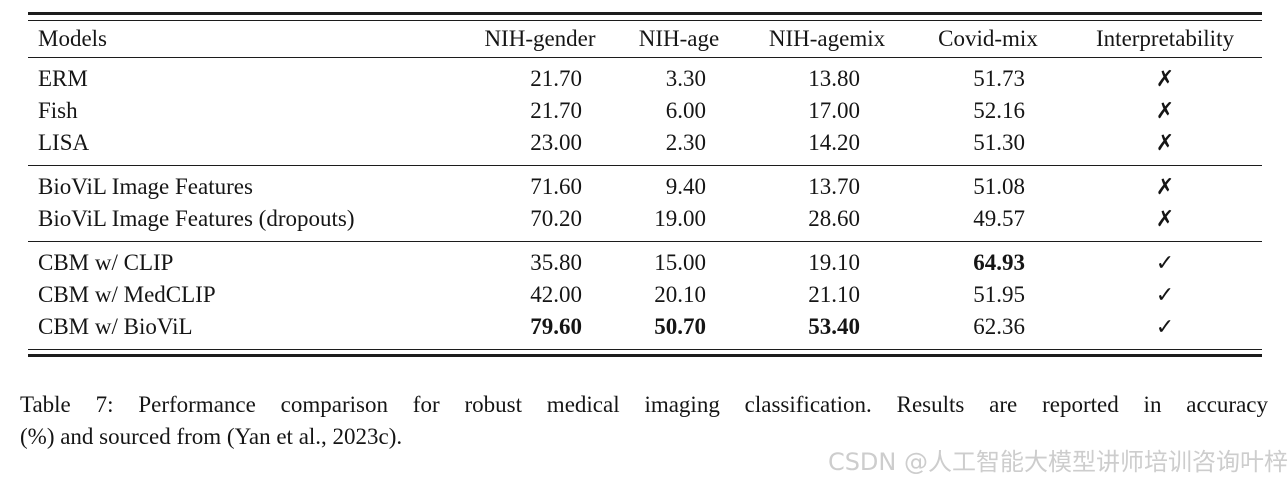 This screenshot has height=481, width=1288. What do you see at coordinates (999, 110) in the screenshot?
I see `metric-cell: 52.16` at bounding box center [999, 110].